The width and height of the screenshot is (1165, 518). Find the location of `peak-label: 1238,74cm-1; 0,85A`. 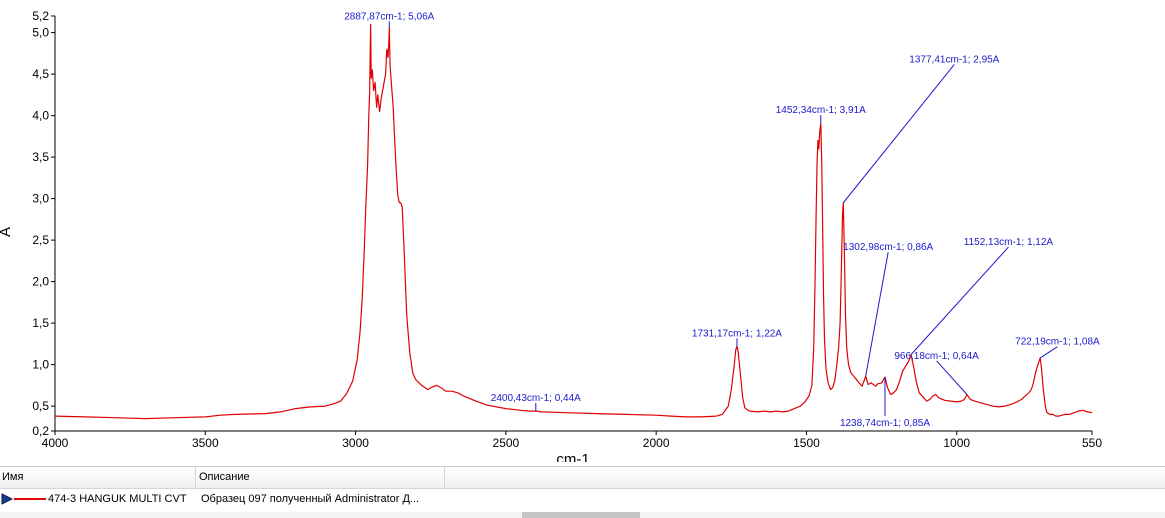

peak-label: 1238,74cm-1; 0,85A is located at coordinates (885, 423).